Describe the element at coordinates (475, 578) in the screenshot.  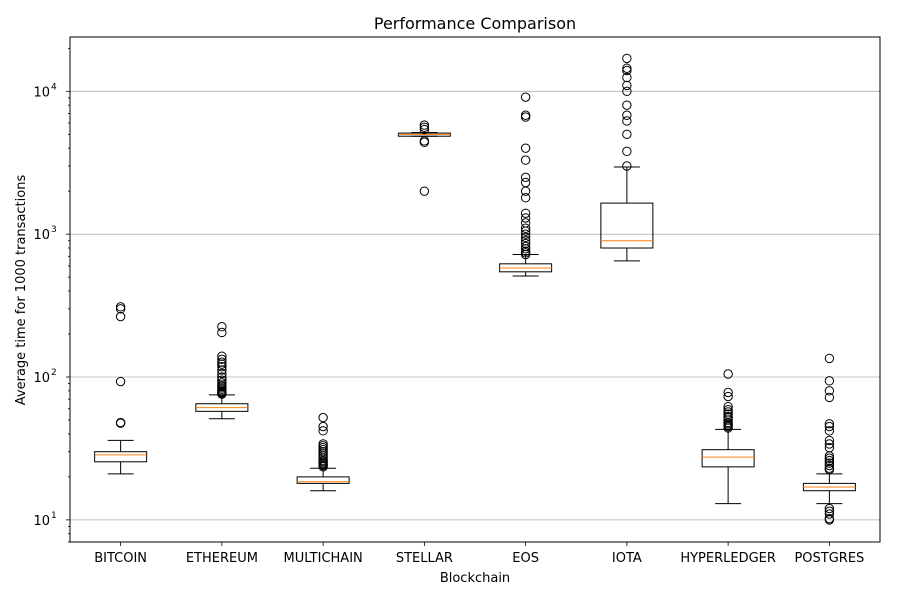
I see `x-axis-label: Blockchain` at that location.